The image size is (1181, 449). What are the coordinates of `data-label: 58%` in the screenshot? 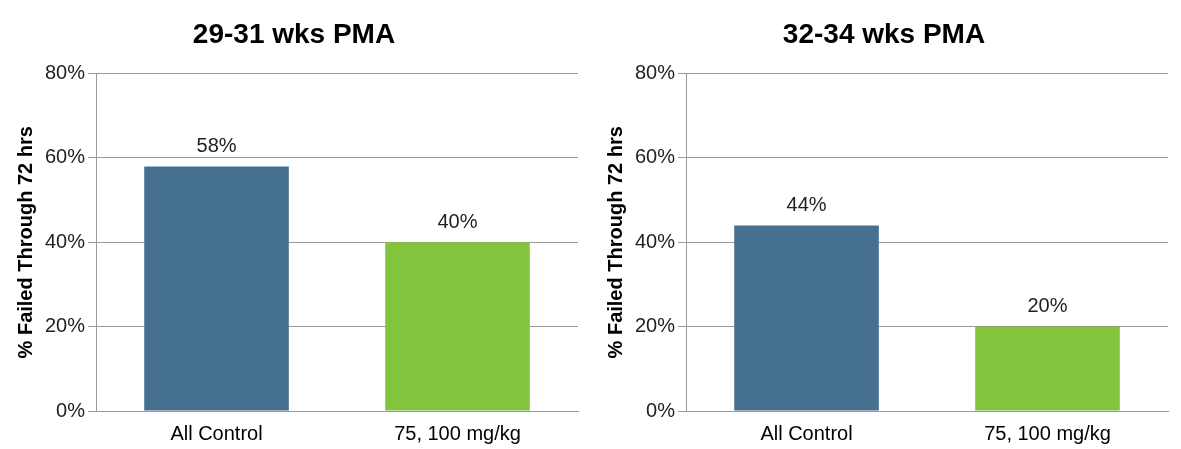 It's located at (216, 144).